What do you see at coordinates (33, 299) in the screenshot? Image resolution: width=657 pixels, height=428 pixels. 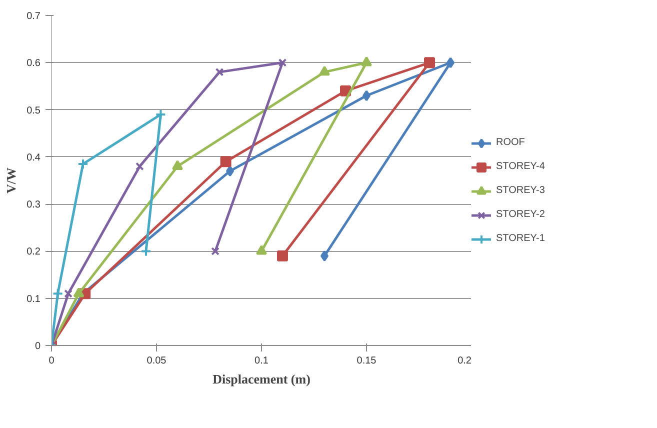 I see `y-tick-label: 0.1` at bounding box center [33, 299].